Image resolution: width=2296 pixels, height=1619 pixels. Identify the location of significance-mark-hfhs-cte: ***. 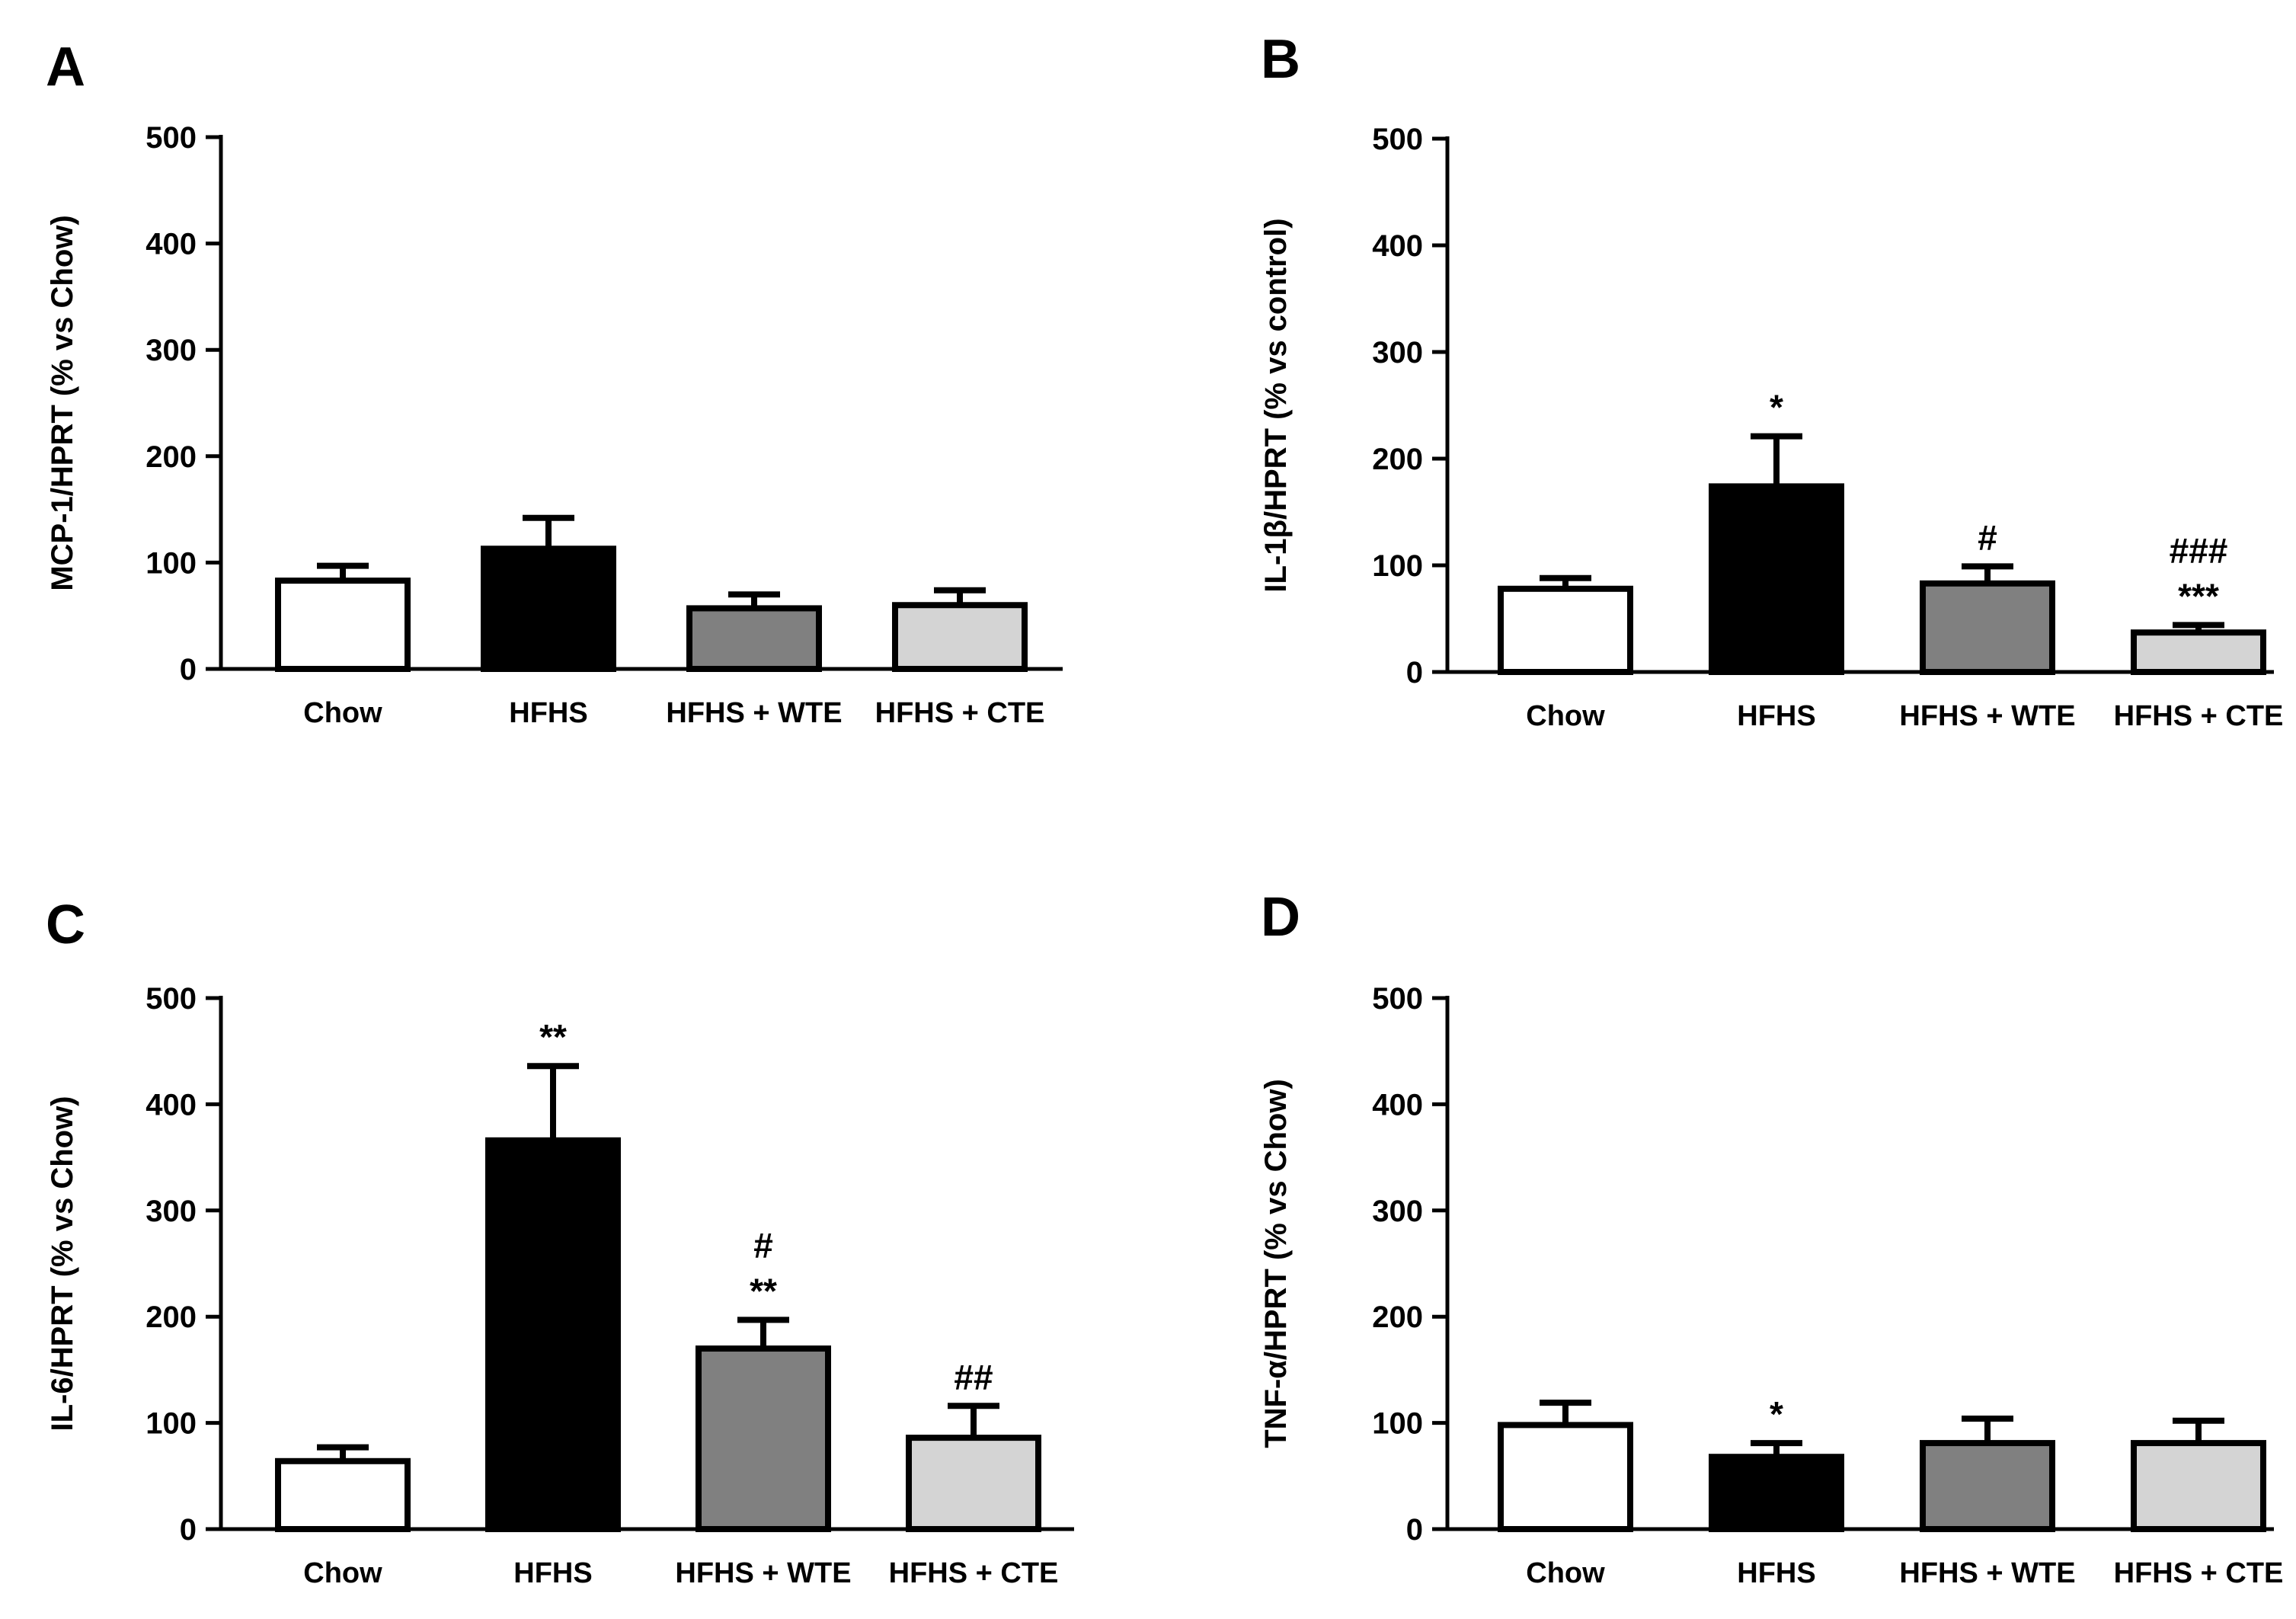
(2198, 596).